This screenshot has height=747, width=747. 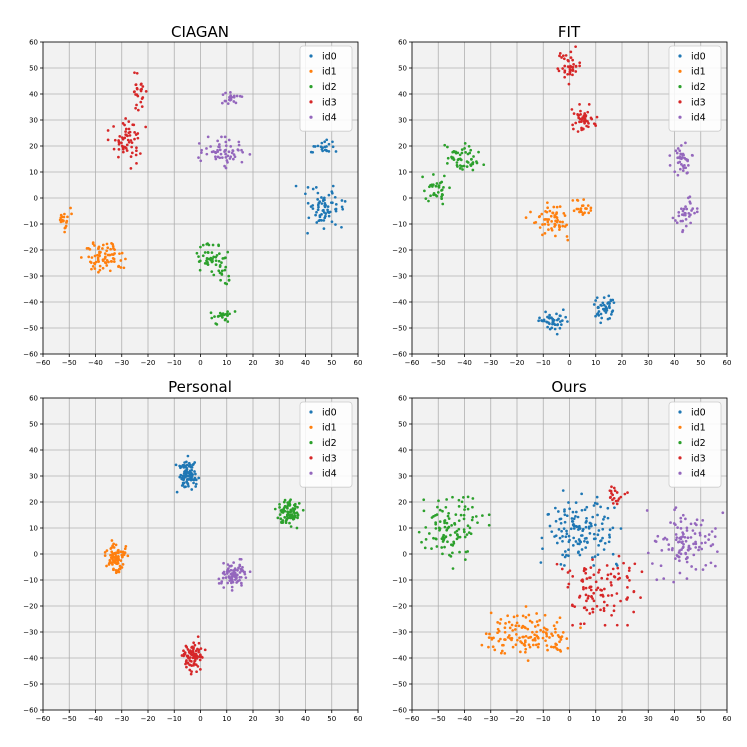 I want to click on legend-marker-id1, so click(x=311, y=71).